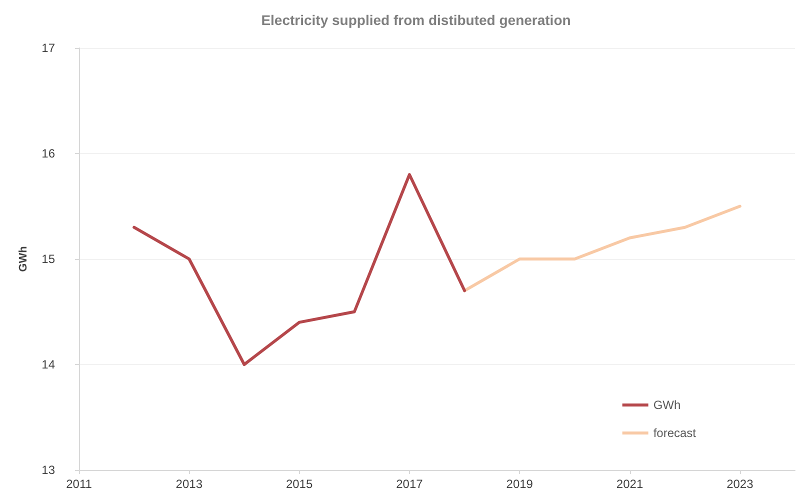 Image resolution: width=801 pixels, height=504 pixels. Describe the element at coordinates (740, 484) in the screenshot. I see `x-tick-label: 2023` at that location.